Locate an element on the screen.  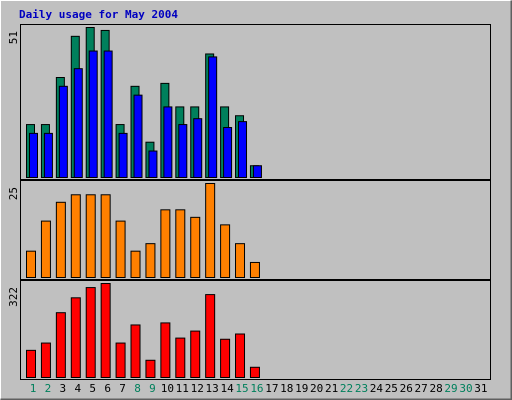
x-tick-label: 9 is located at coordinates (152, 388).